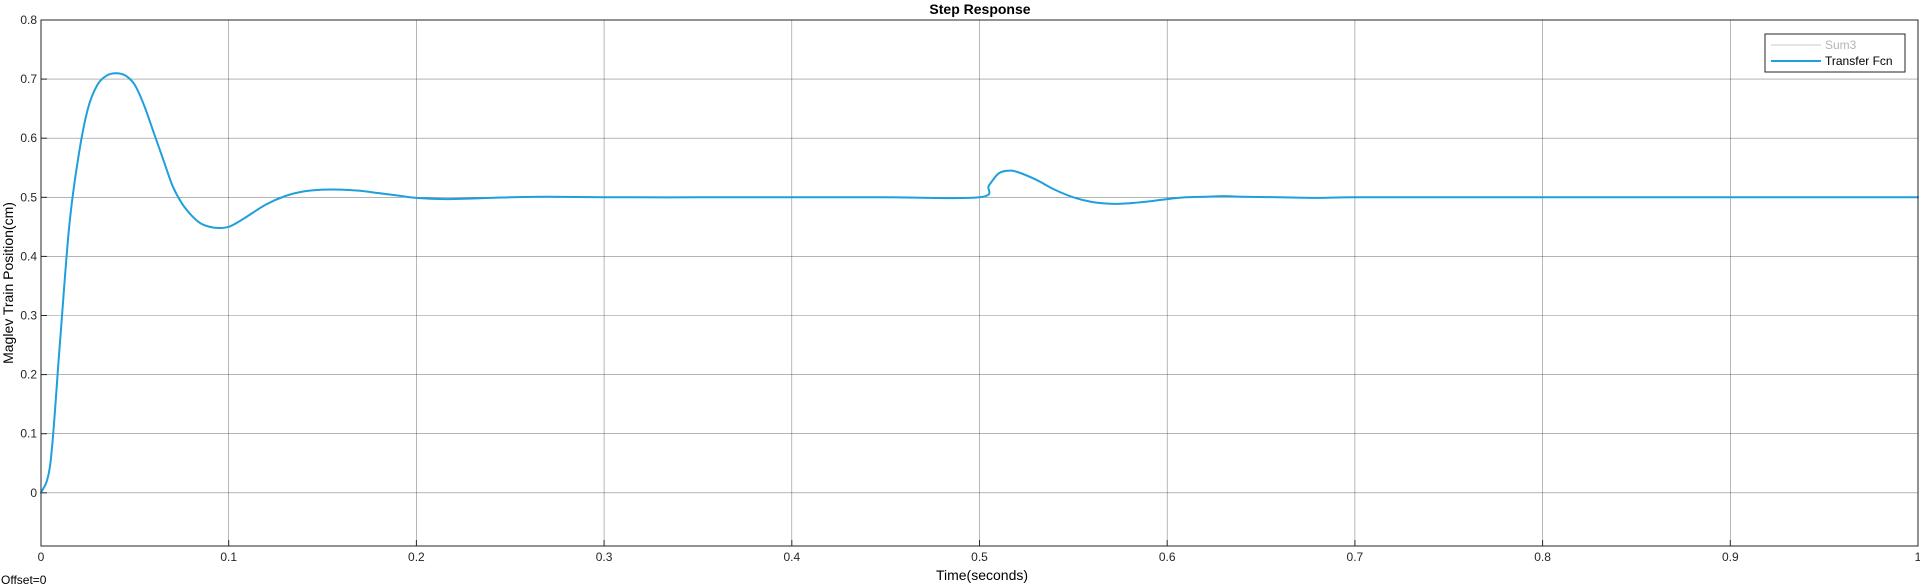  I want to click on x-tick-label: 0.8, so click(1542, 557).